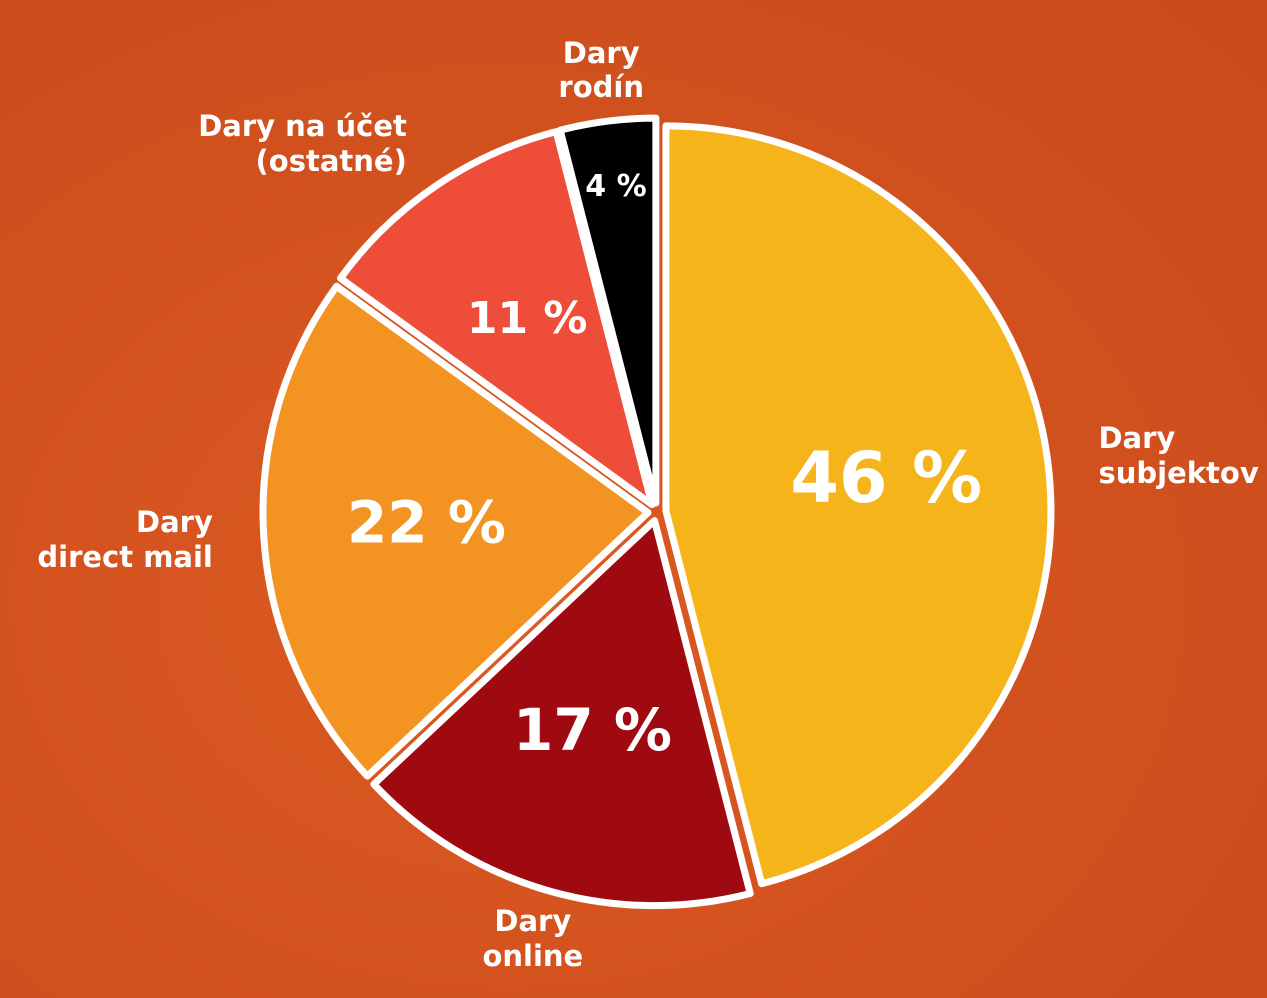 Image resolution: width=1267 pixels, height=998 pixels. I want to click on value-label: 22 %, so click(426, 523).